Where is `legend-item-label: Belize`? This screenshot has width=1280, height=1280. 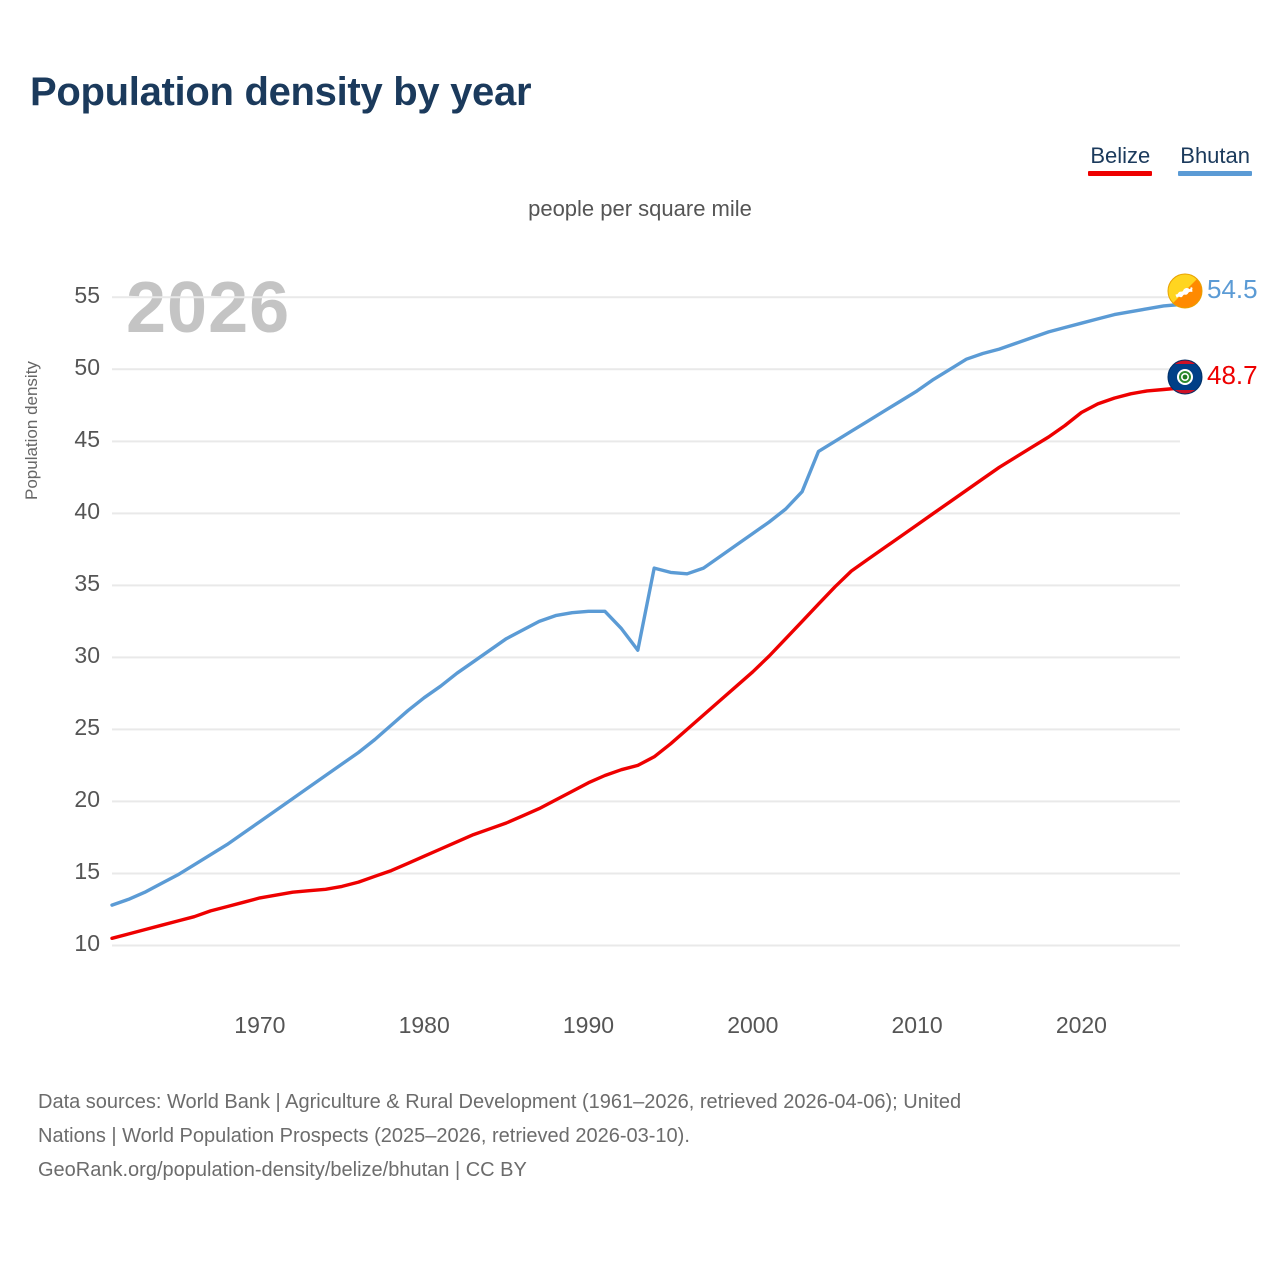 legend-item-label: Belize is located at coordinates (1120, 155).